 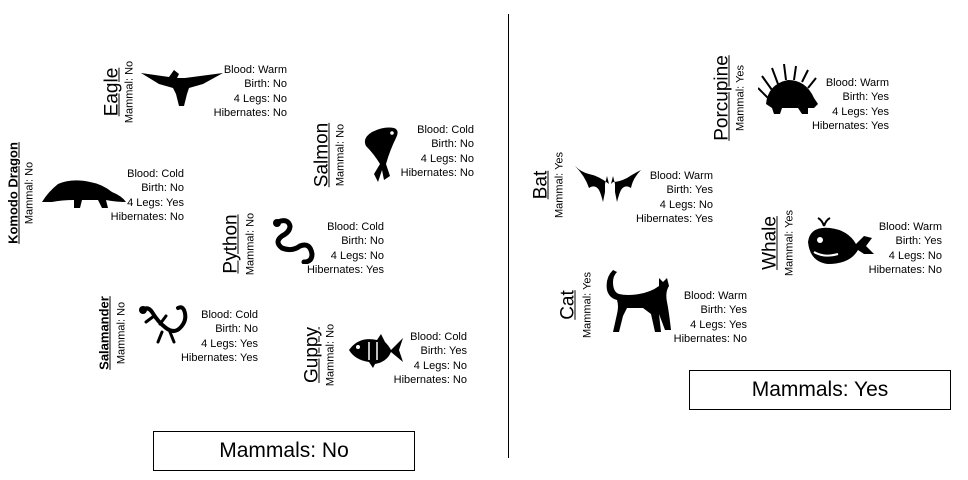 What do you see at coordinates (722, 98) in the screenshot?
I see `porcupine-name: Porcupine` at bounding box center [722, 98].